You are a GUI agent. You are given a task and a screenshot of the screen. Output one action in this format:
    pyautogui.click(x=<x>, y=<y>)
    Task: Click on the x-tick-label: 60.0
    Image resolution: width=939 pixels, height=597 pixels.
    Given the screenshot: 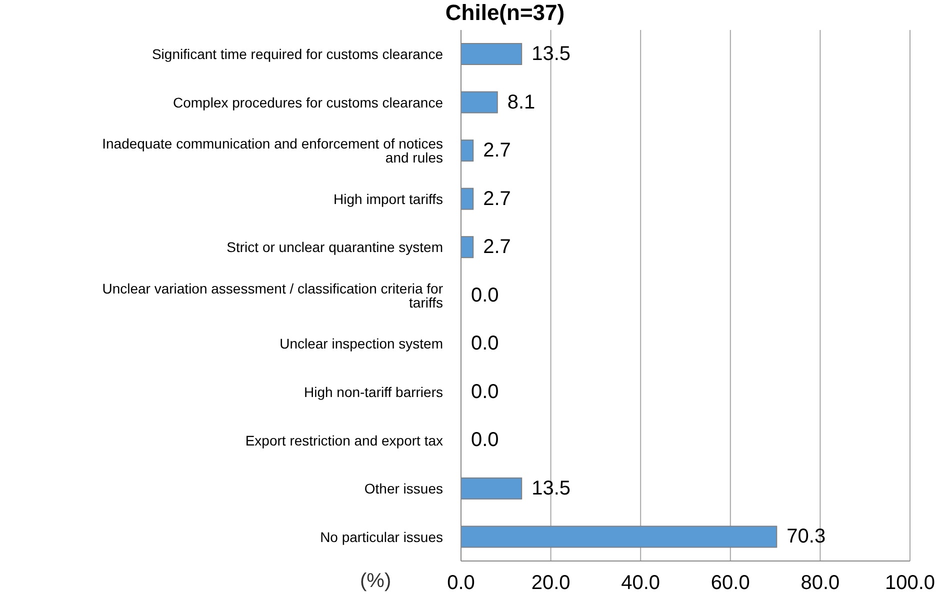 What is the action you would take?
    pyautogui.click(x=730, y=583)
    